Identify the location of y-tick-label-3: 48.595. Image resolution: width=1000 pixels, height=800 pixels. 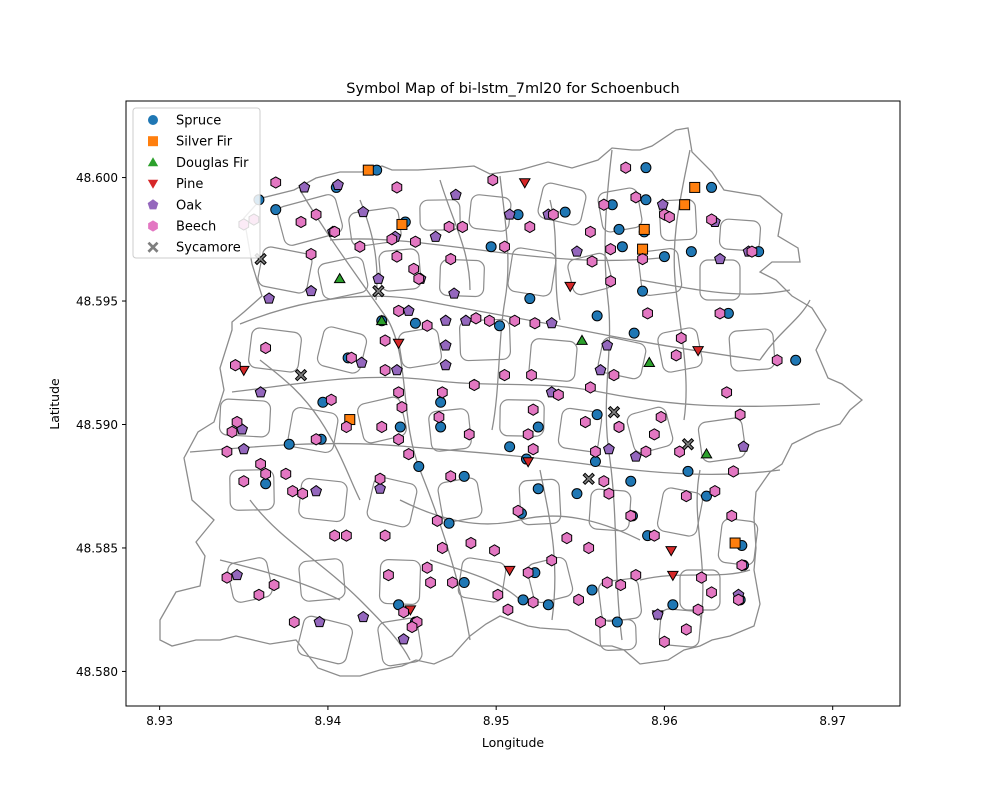
(97, 302).